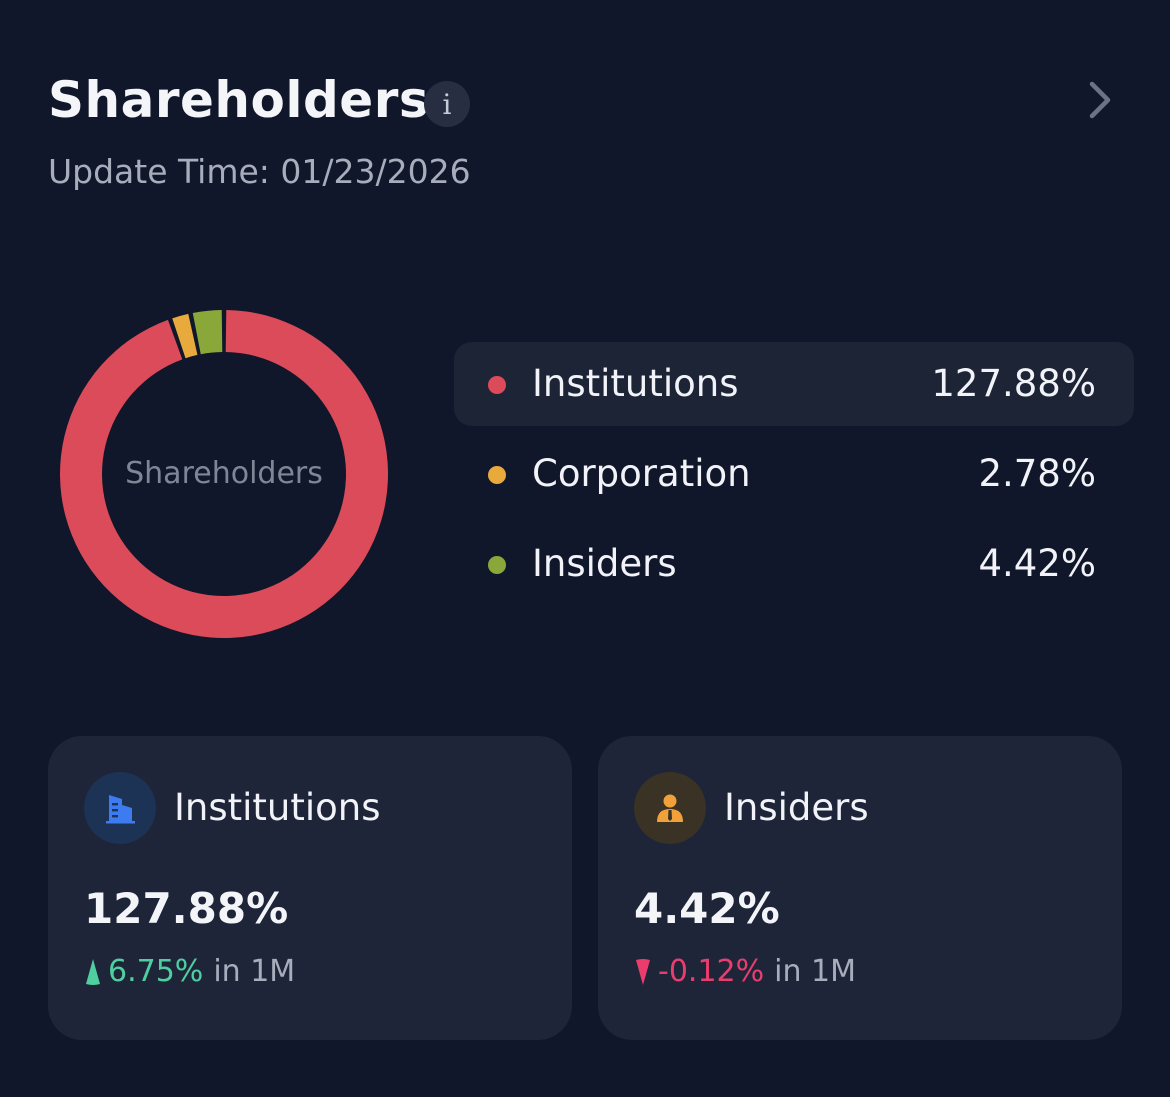 The height and width of the screenshot is (1097, 1170). What do you see at coordinates (156, 971) in the screenshot?
I see `change-percent: 6.75%` at bounding box center [156, 971].